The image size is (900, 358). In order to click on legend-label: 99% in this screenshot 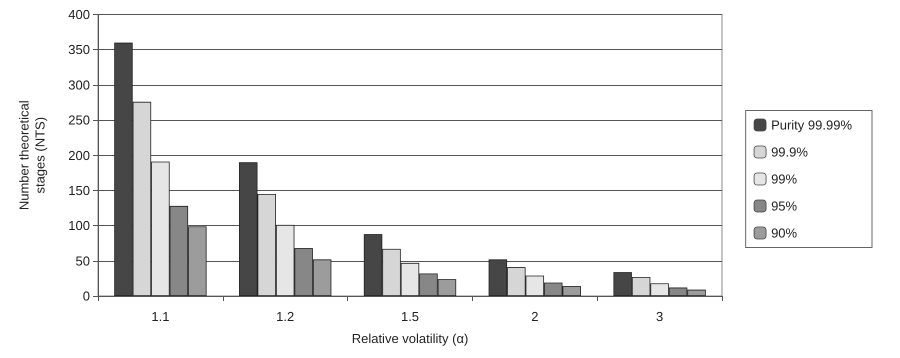, I will do `click(784, 179)`.